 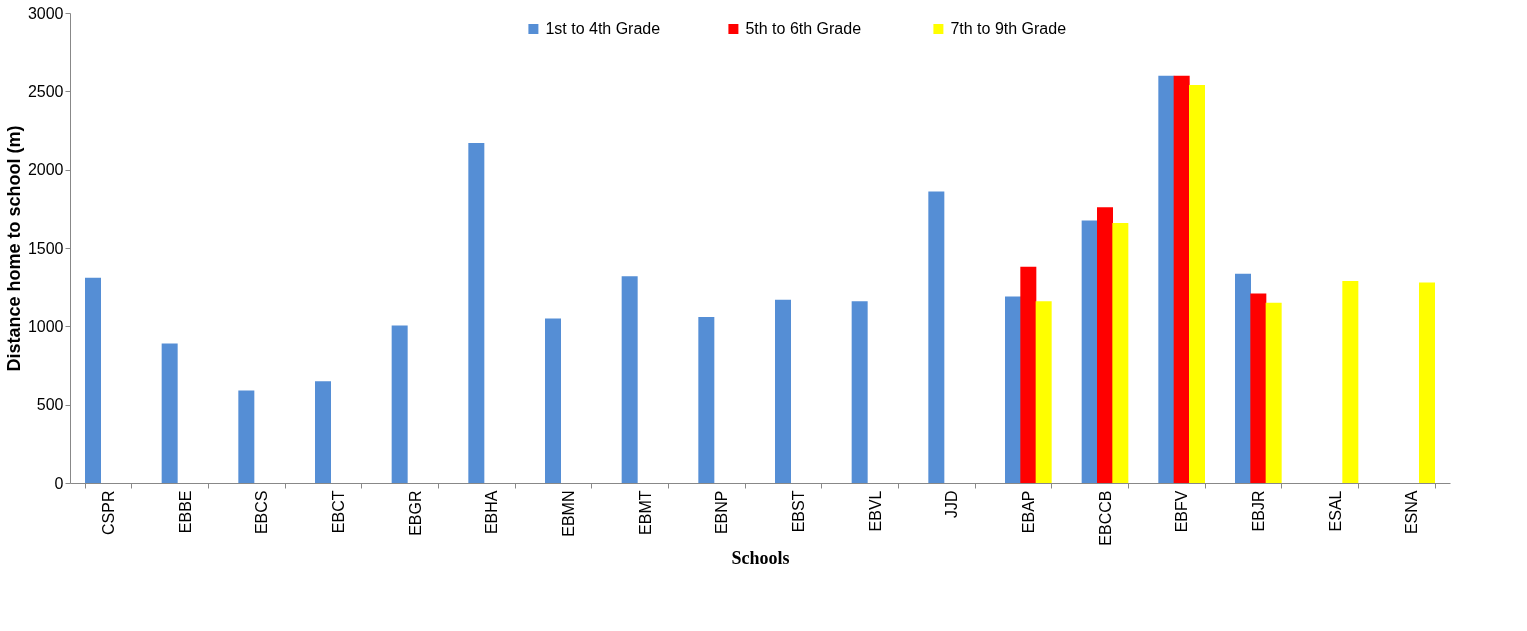 I want to click on x-axis-title: Schools, so click(x=760, y=557).